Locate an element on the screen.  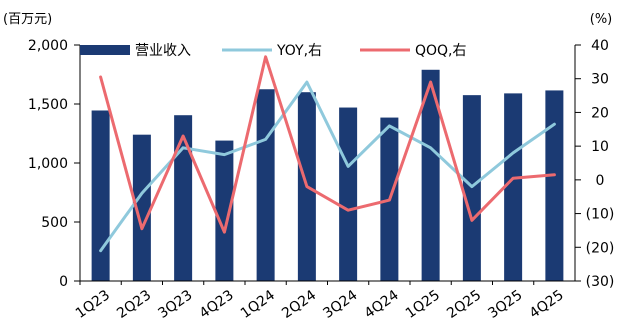
right-tick-label: (10) is located at coordinates (600, 215).